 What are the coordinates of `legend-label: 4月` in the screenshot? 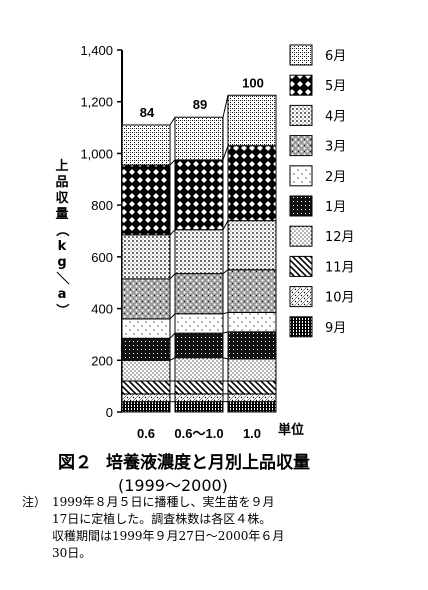 It's located at (335, 116).